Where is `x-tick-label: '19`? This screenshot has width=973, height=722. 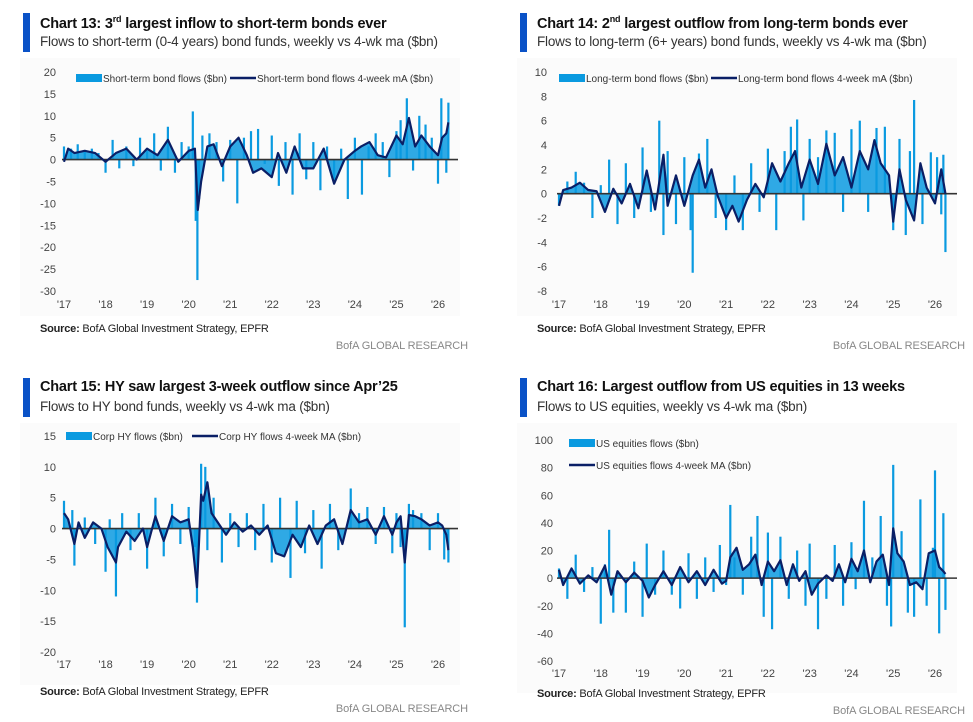
x-tick-label: '19 is located at coordinates (147, 305).